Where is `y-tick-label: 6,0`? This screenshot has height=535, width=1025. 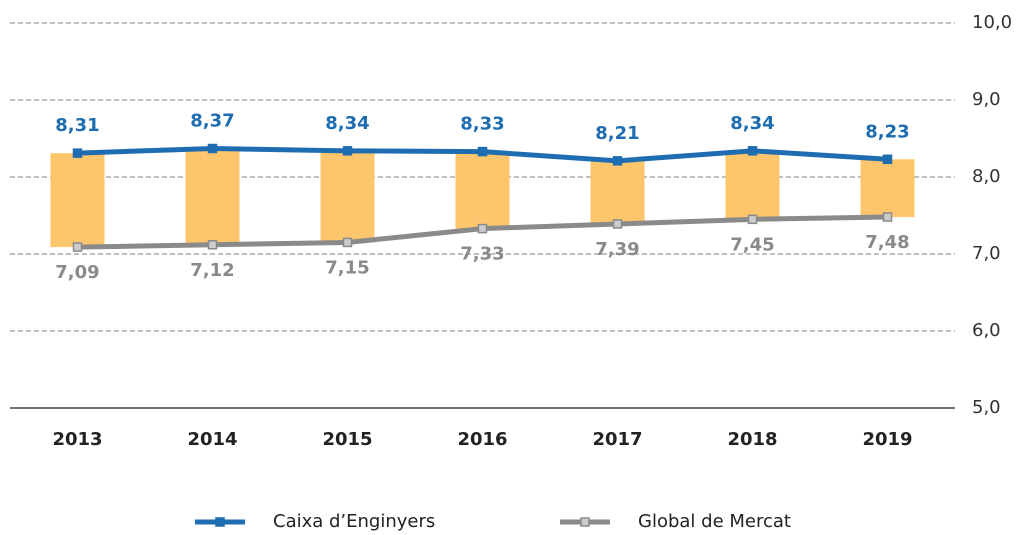 y-tick-label: 6,0 is located at coordinates (986, 330).